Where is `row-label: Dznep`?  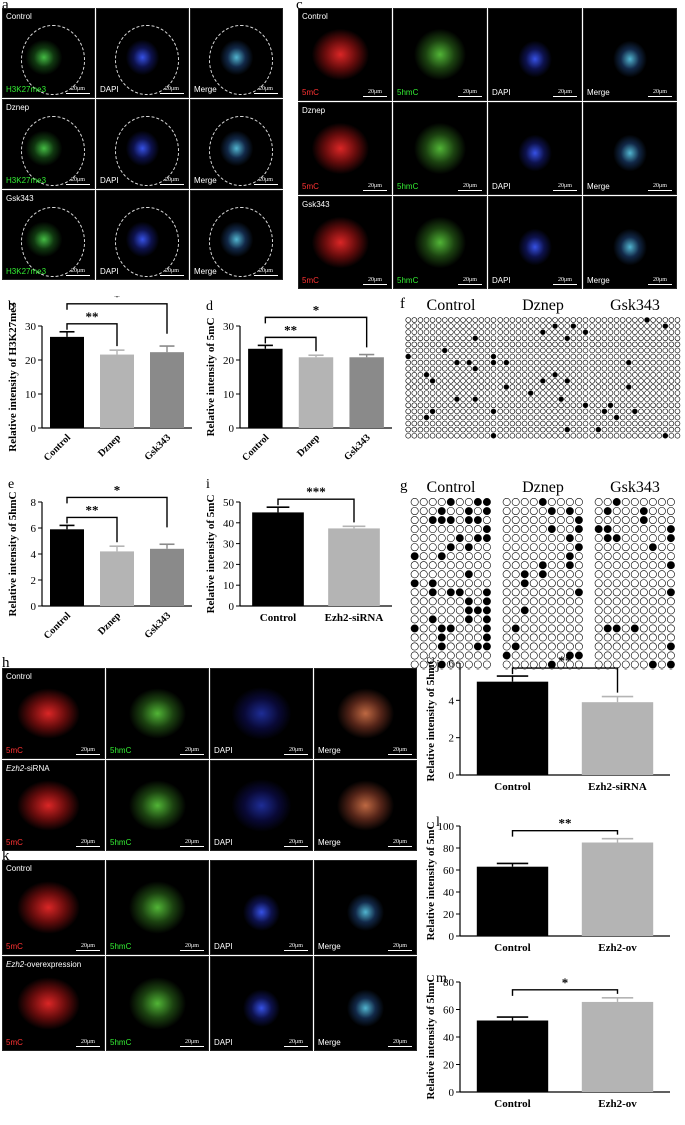
row-label: Dznep is located at coordinates (314, 110).